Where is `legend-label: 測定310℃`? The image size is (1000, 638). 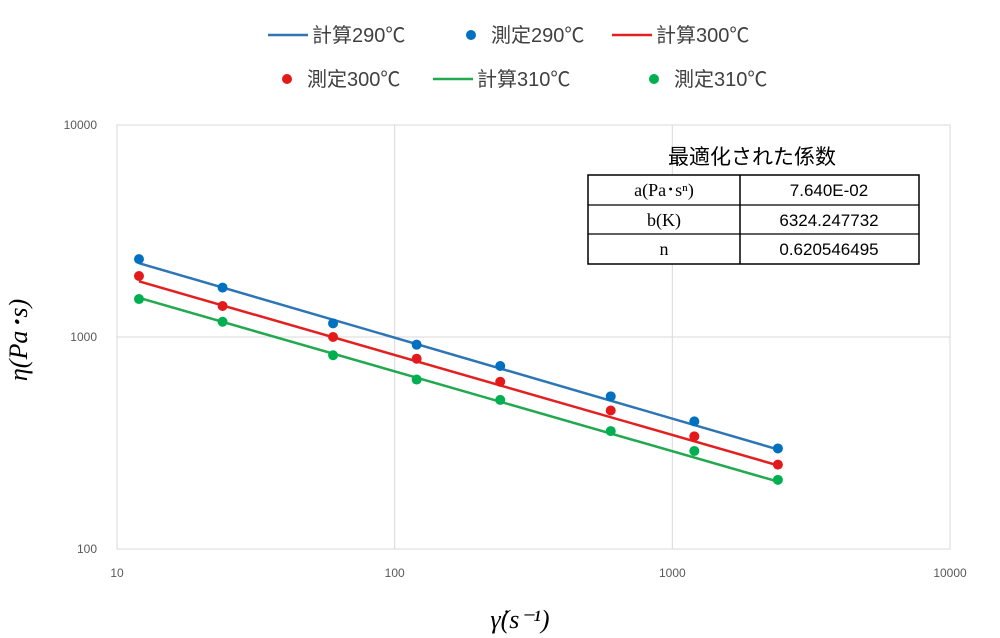 legend-label: 測定310℃ is located at coordinates (720, 79).